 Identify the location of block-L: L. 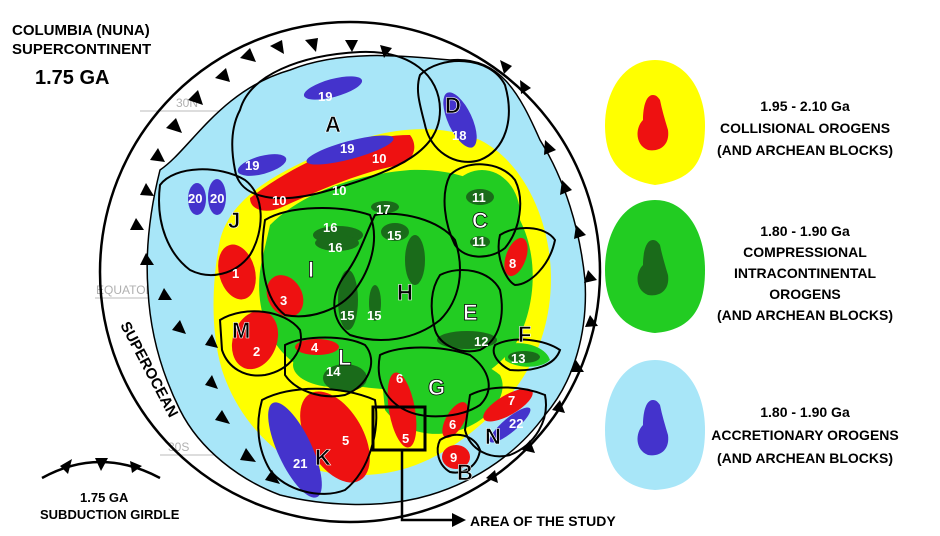
(344, 357).